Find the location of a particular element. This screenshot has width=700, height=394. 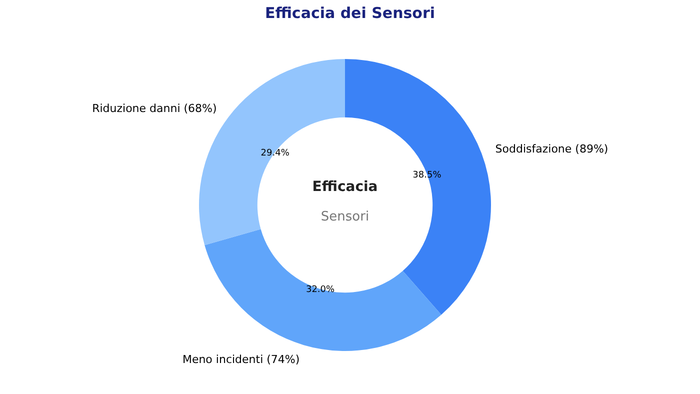

text: Sensori is located at coordinates (345, 217).